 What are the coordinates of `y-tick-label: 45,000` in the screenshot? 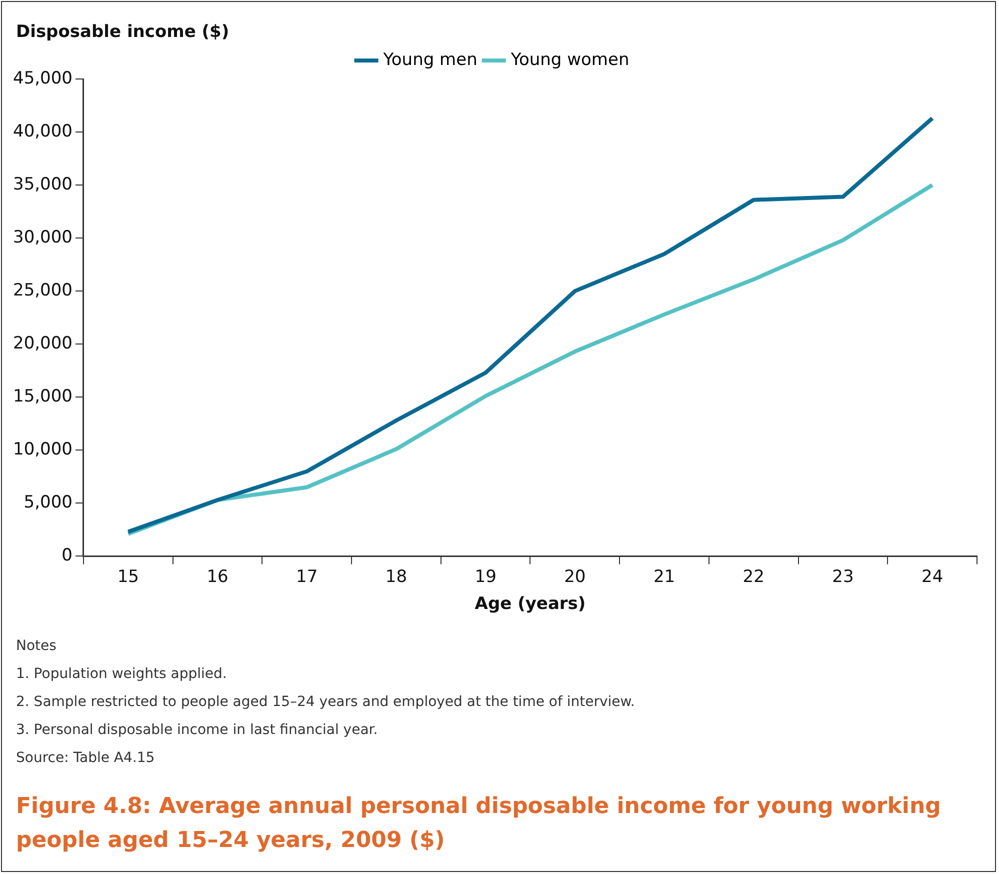 It's located at (42, 78).